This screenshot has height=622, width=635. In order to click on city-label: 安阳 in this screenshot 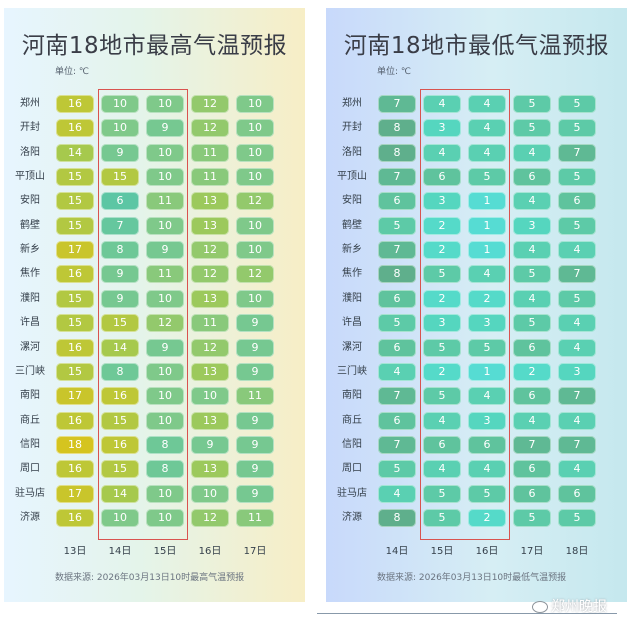, I will do `click(30, 201)`.